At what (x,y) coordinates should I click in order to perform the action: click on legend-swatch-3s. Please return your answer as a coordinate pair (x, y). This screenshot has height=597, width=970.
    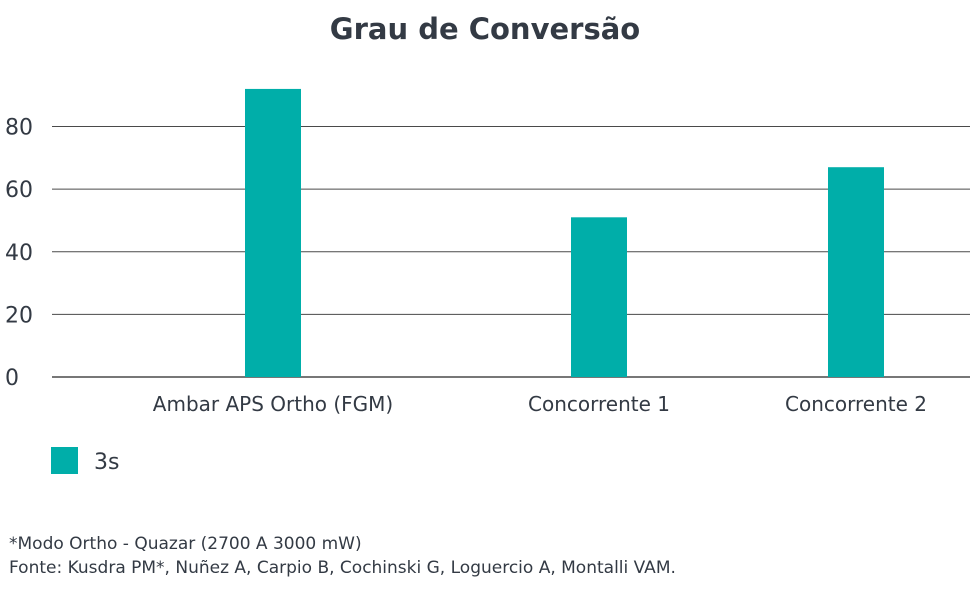
    Looking at the image, I should click on (64, 460).